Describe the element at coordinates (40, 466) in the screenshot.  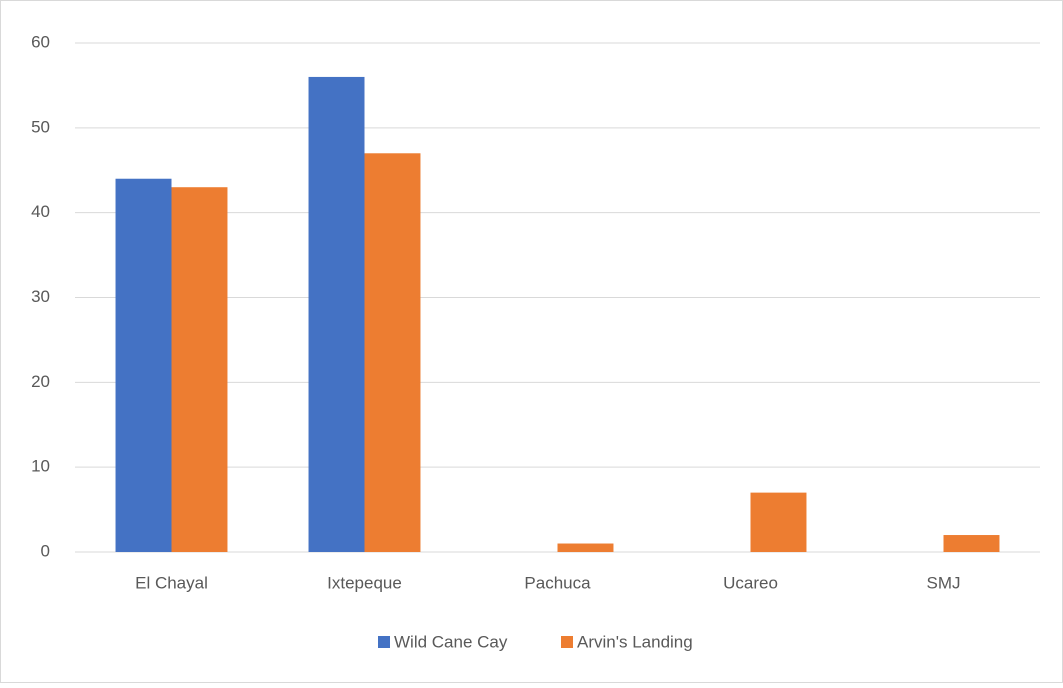
I see `y-tick-label: 10` at that location.